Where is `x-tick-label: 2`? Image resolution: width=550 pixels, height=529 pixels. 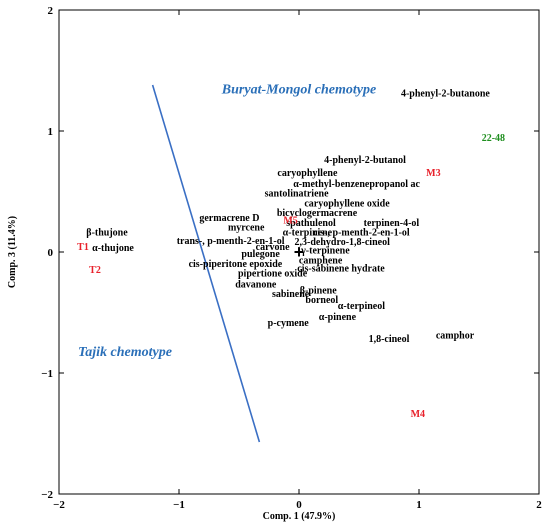
x-tick-label: 2 is located at coordinates (539, 505).